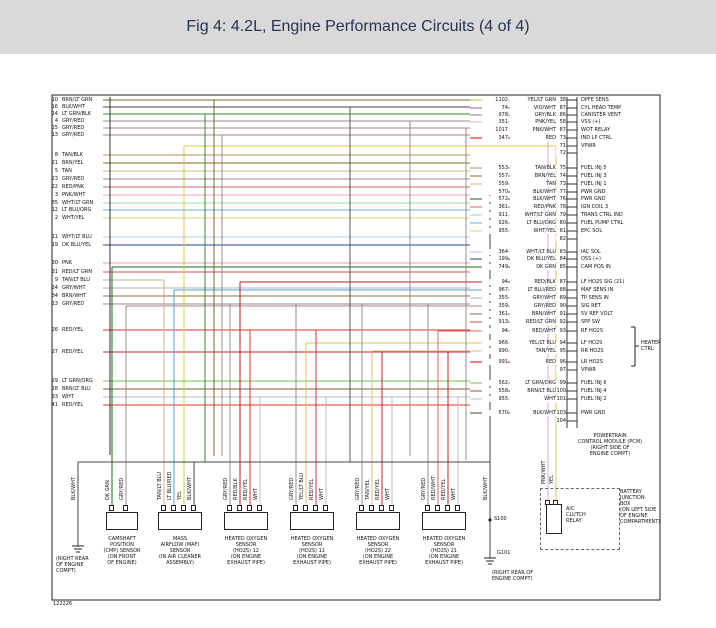 The height and width of the screenshot is (628, 716). I want to click on pcm-pin-number: 75, so click(561, 168).